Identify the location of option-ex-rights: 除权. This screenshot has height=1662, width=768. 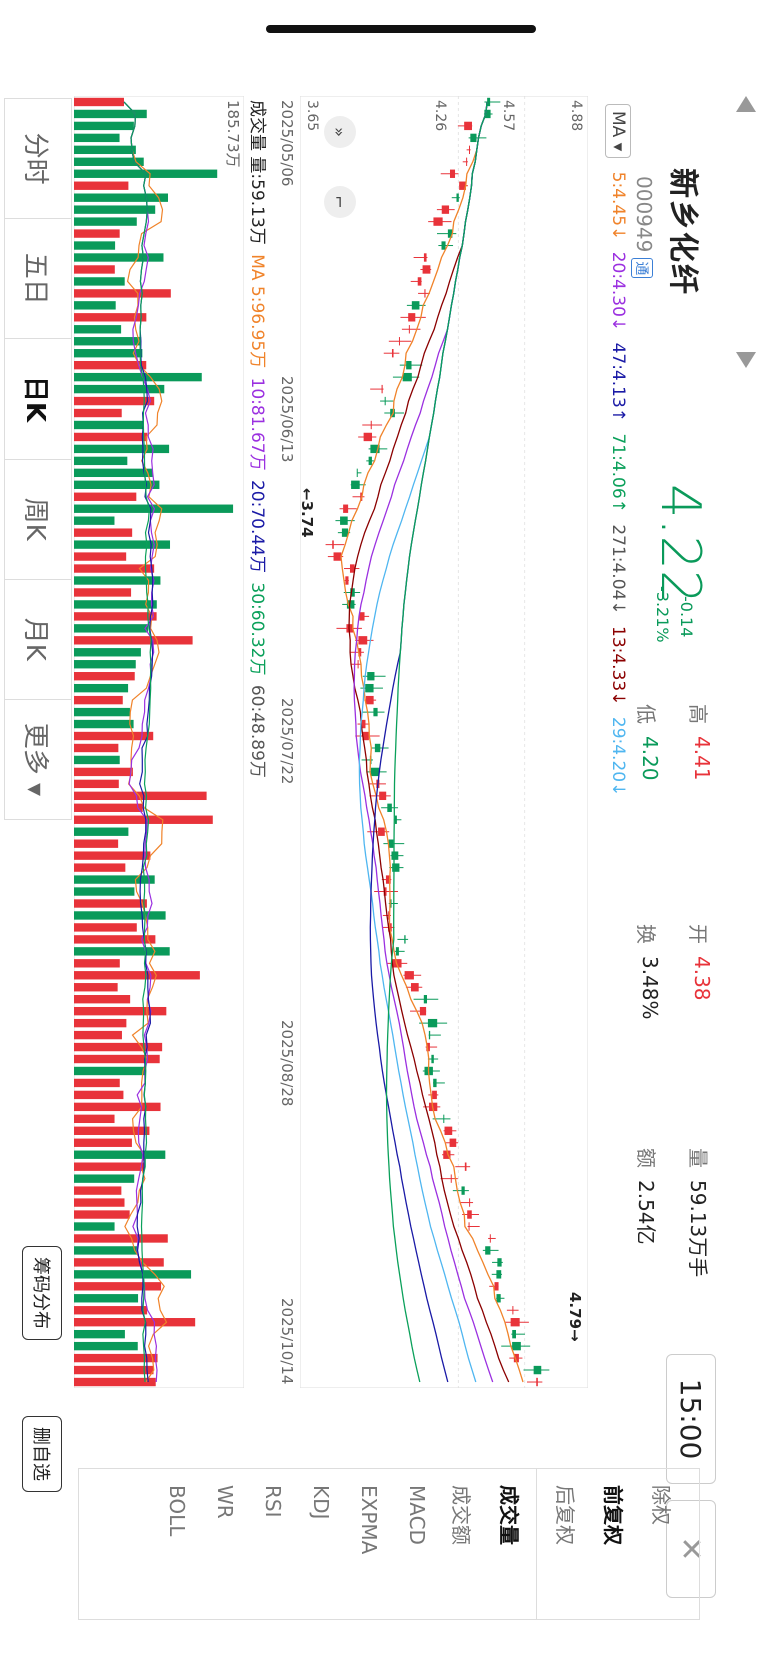
(661, 1505).